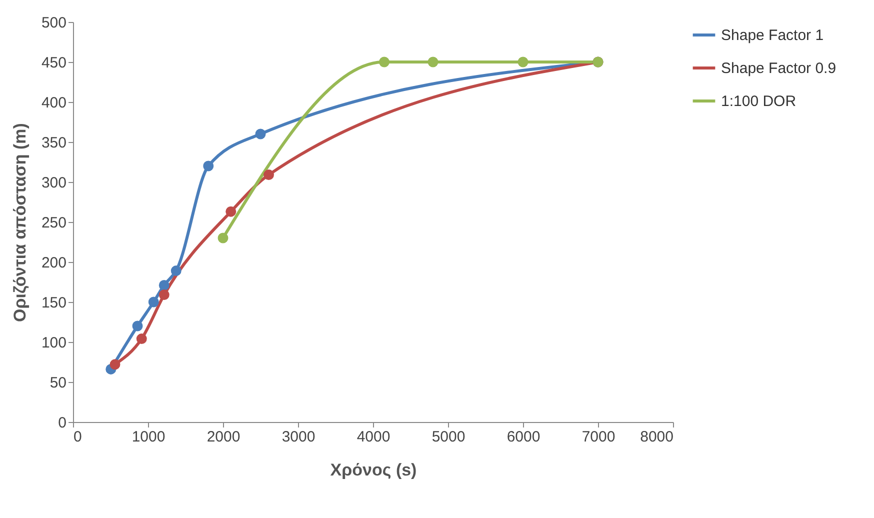  I want to click on y-tick-label: 500, so click(53, 23).